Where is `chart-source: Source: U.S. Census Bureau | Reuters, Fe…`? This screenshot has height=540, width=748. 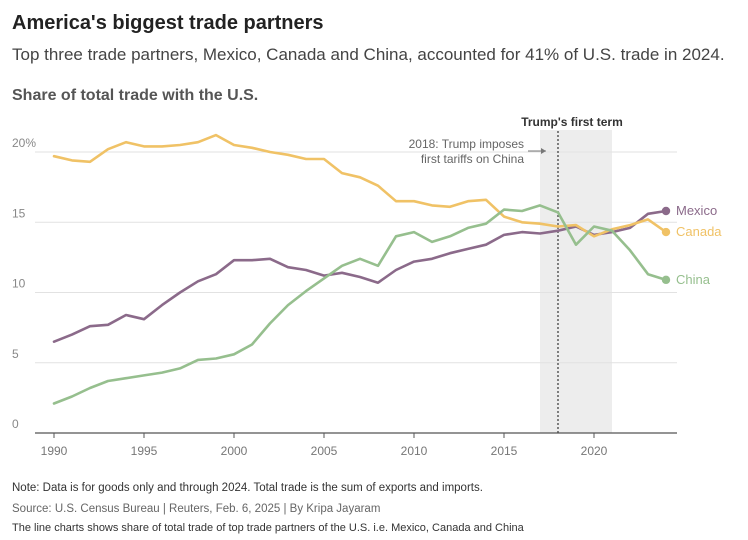
chart-source: Source: U.S. Census Bureau | Reuters, Fe… is located at coordinates (196, 509).